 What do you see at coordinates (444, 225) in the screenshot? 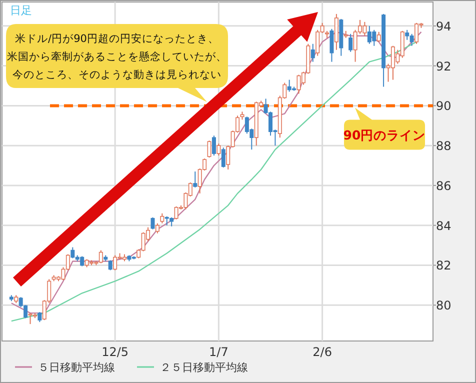
I see `ytick: 84` at bounding box center [444, 225].